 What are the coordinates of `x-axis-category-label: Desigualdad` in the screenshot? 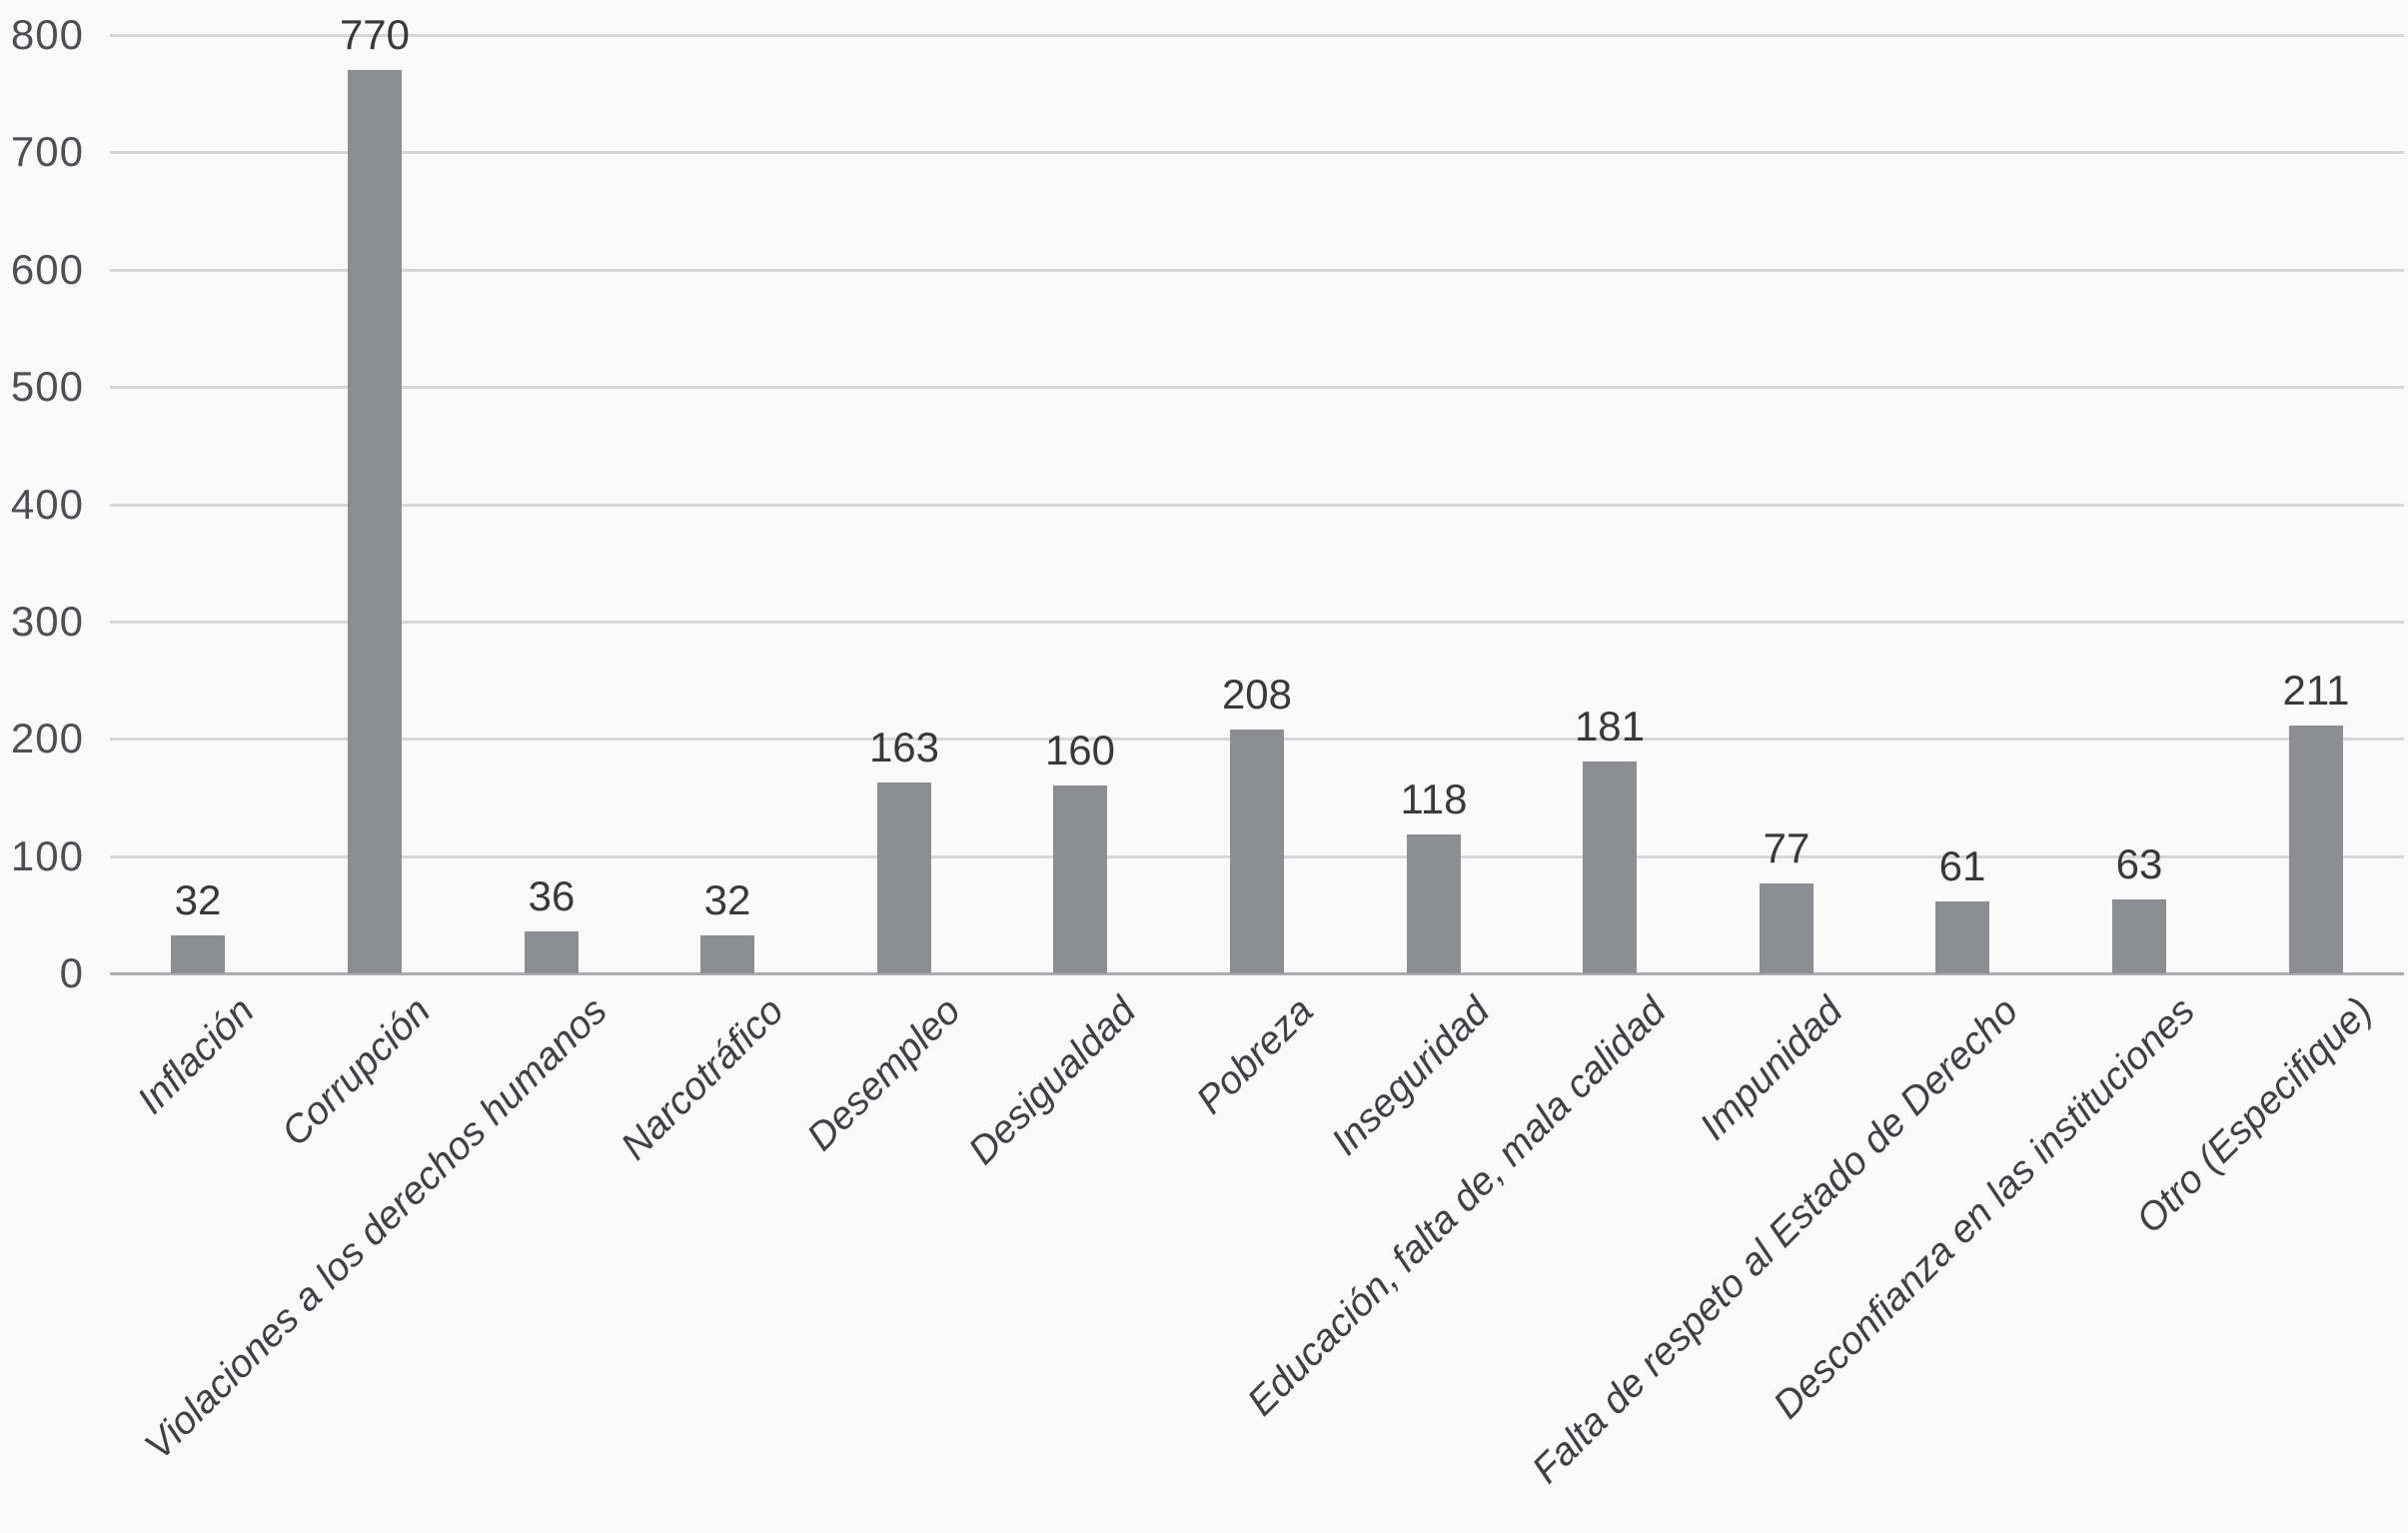 It's located at (1052, 1081).